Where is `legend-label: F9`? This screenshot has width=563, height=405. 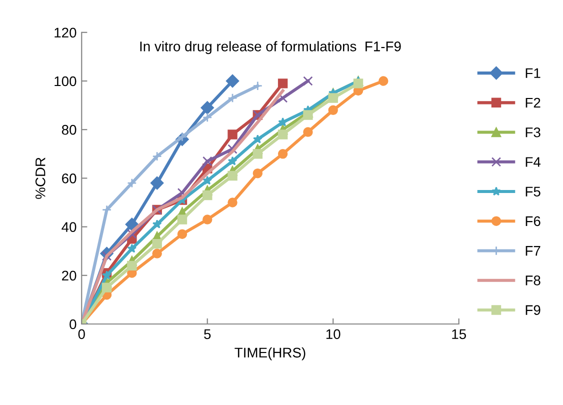 legend-label: F9 is located at coordinates (533, 310).